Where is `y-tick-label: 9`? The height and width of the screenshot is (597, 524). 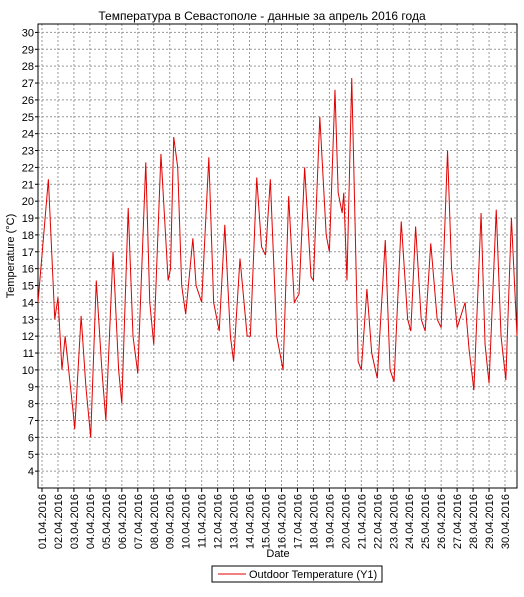 y-tick-label: 9 is located at coordinates (31, 388).